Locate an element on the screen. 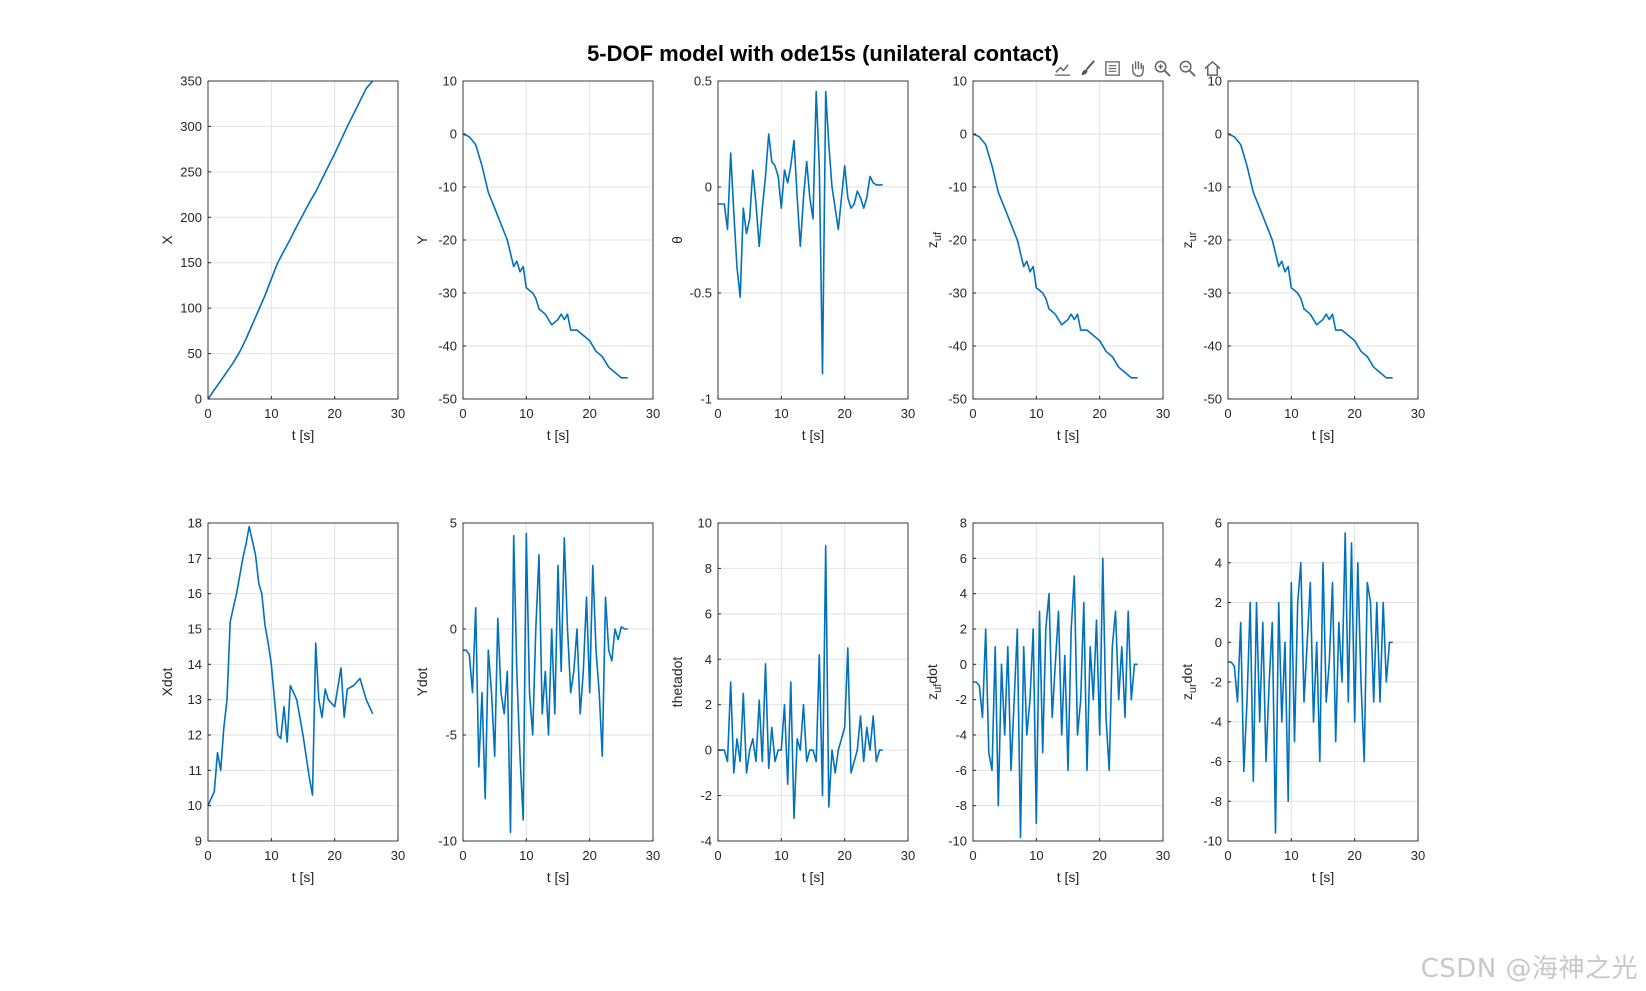 The width and height of the screenshot is (1646, 991). y-axis-label: zurdot is located at coordinates (1189, 682).